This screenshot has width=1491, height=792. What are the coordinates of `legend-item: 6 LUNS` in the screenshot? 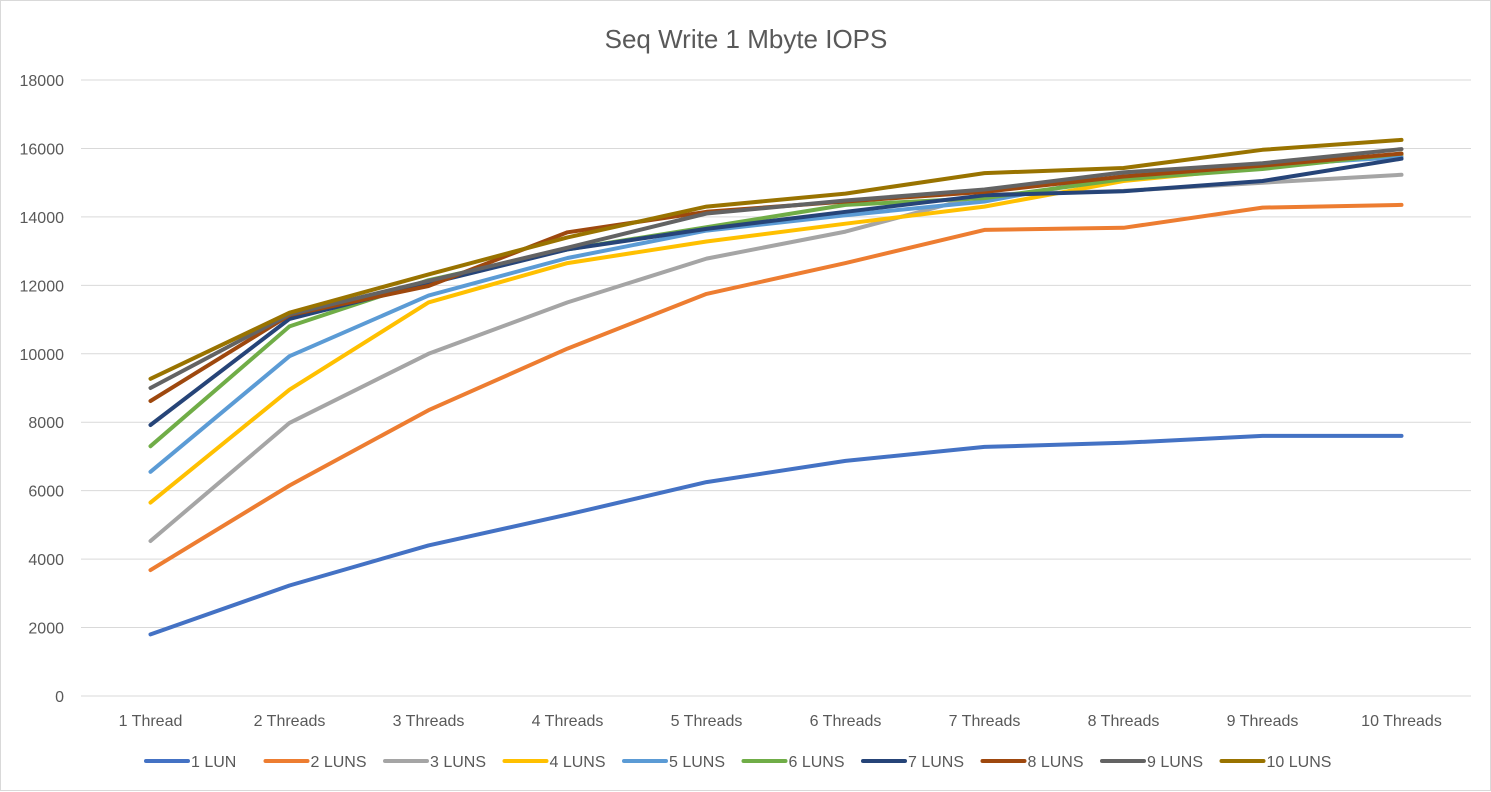 It's located at (793, 762).